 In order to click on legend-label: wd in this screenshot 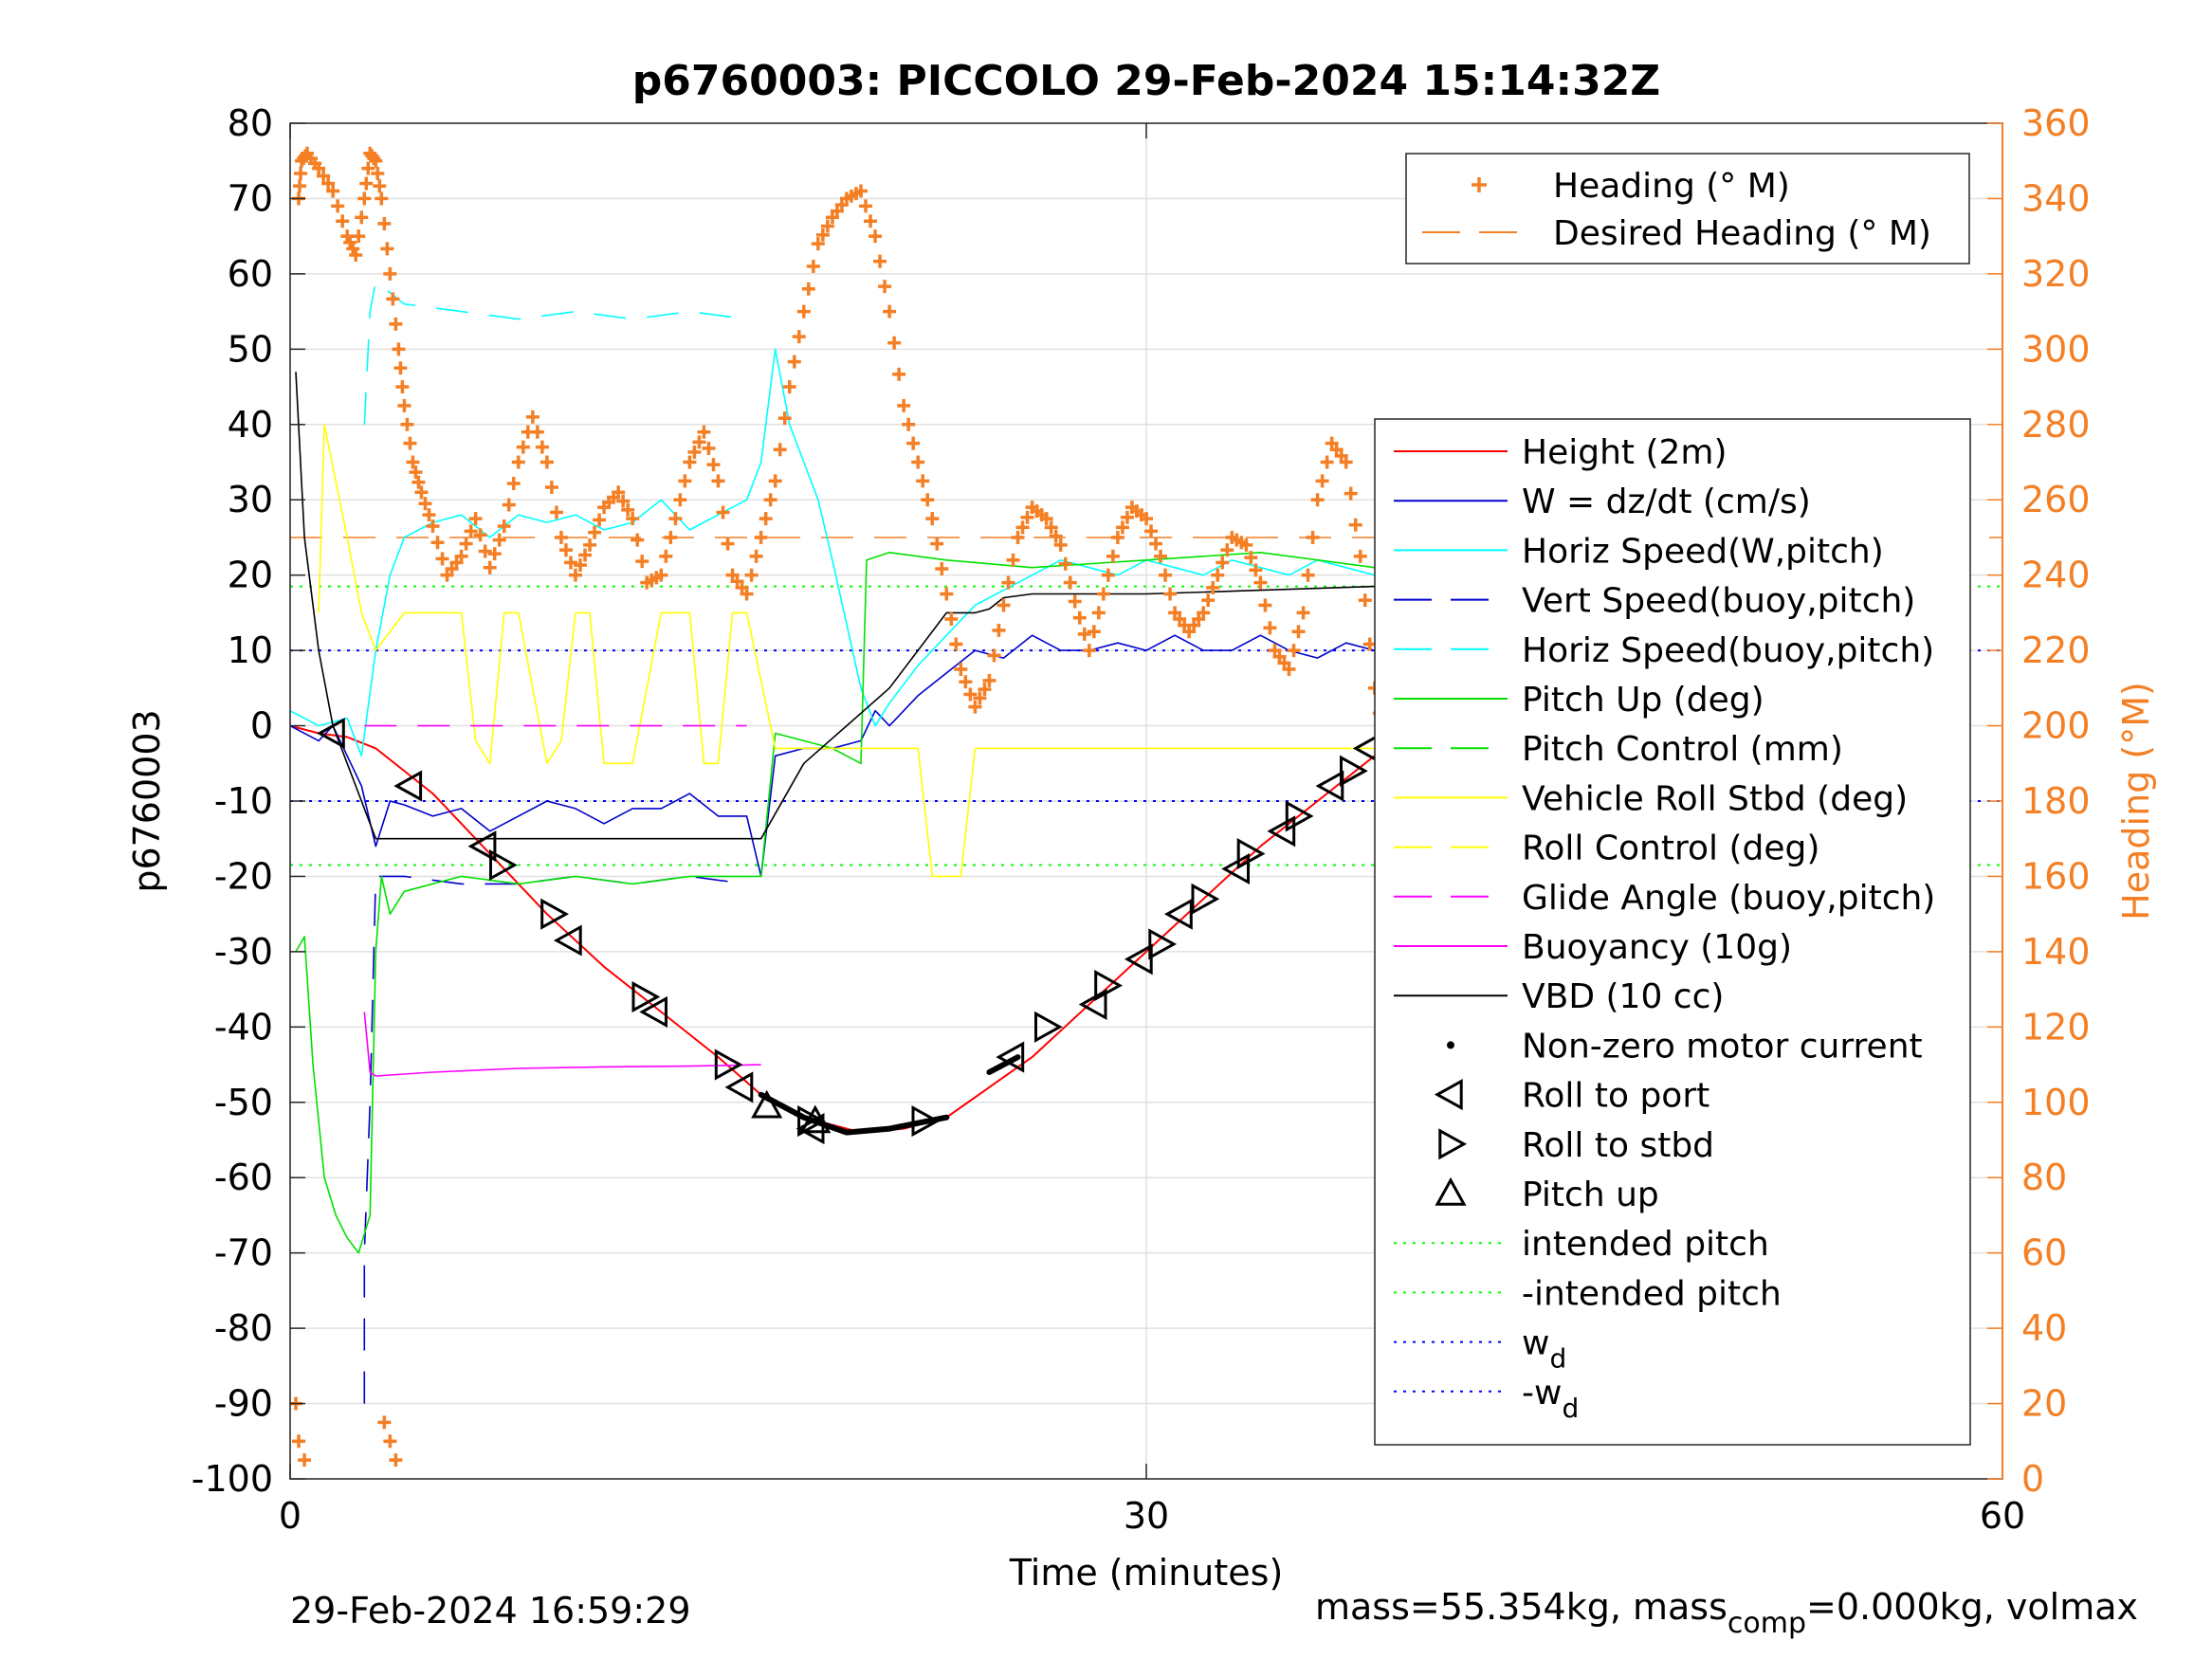, I will do `click(1544, 1349)`.